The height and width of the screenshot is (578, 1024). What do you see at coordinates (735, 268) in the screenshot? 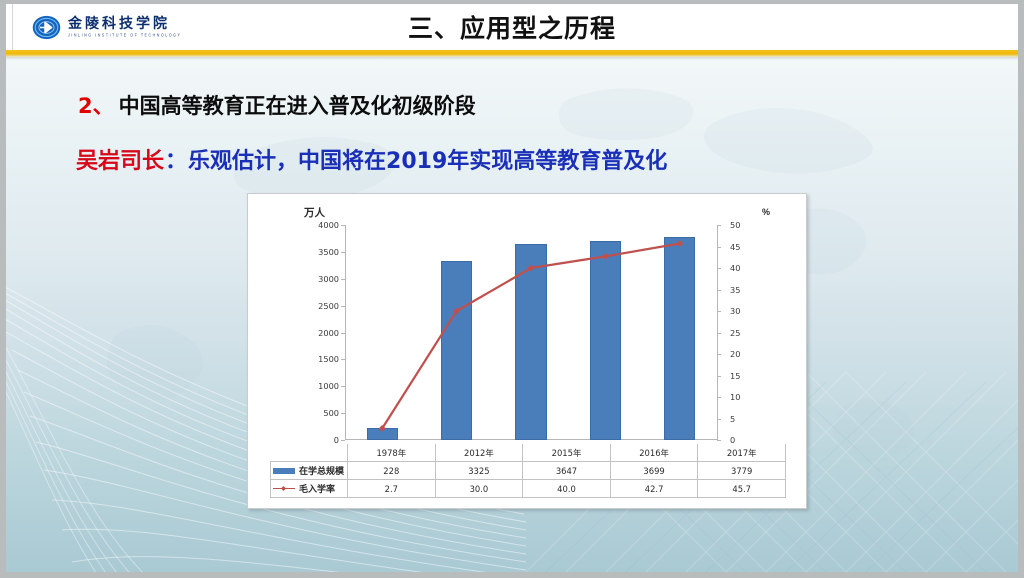
I see `y2-tick-label: 40` at bounding box center [735, 268].